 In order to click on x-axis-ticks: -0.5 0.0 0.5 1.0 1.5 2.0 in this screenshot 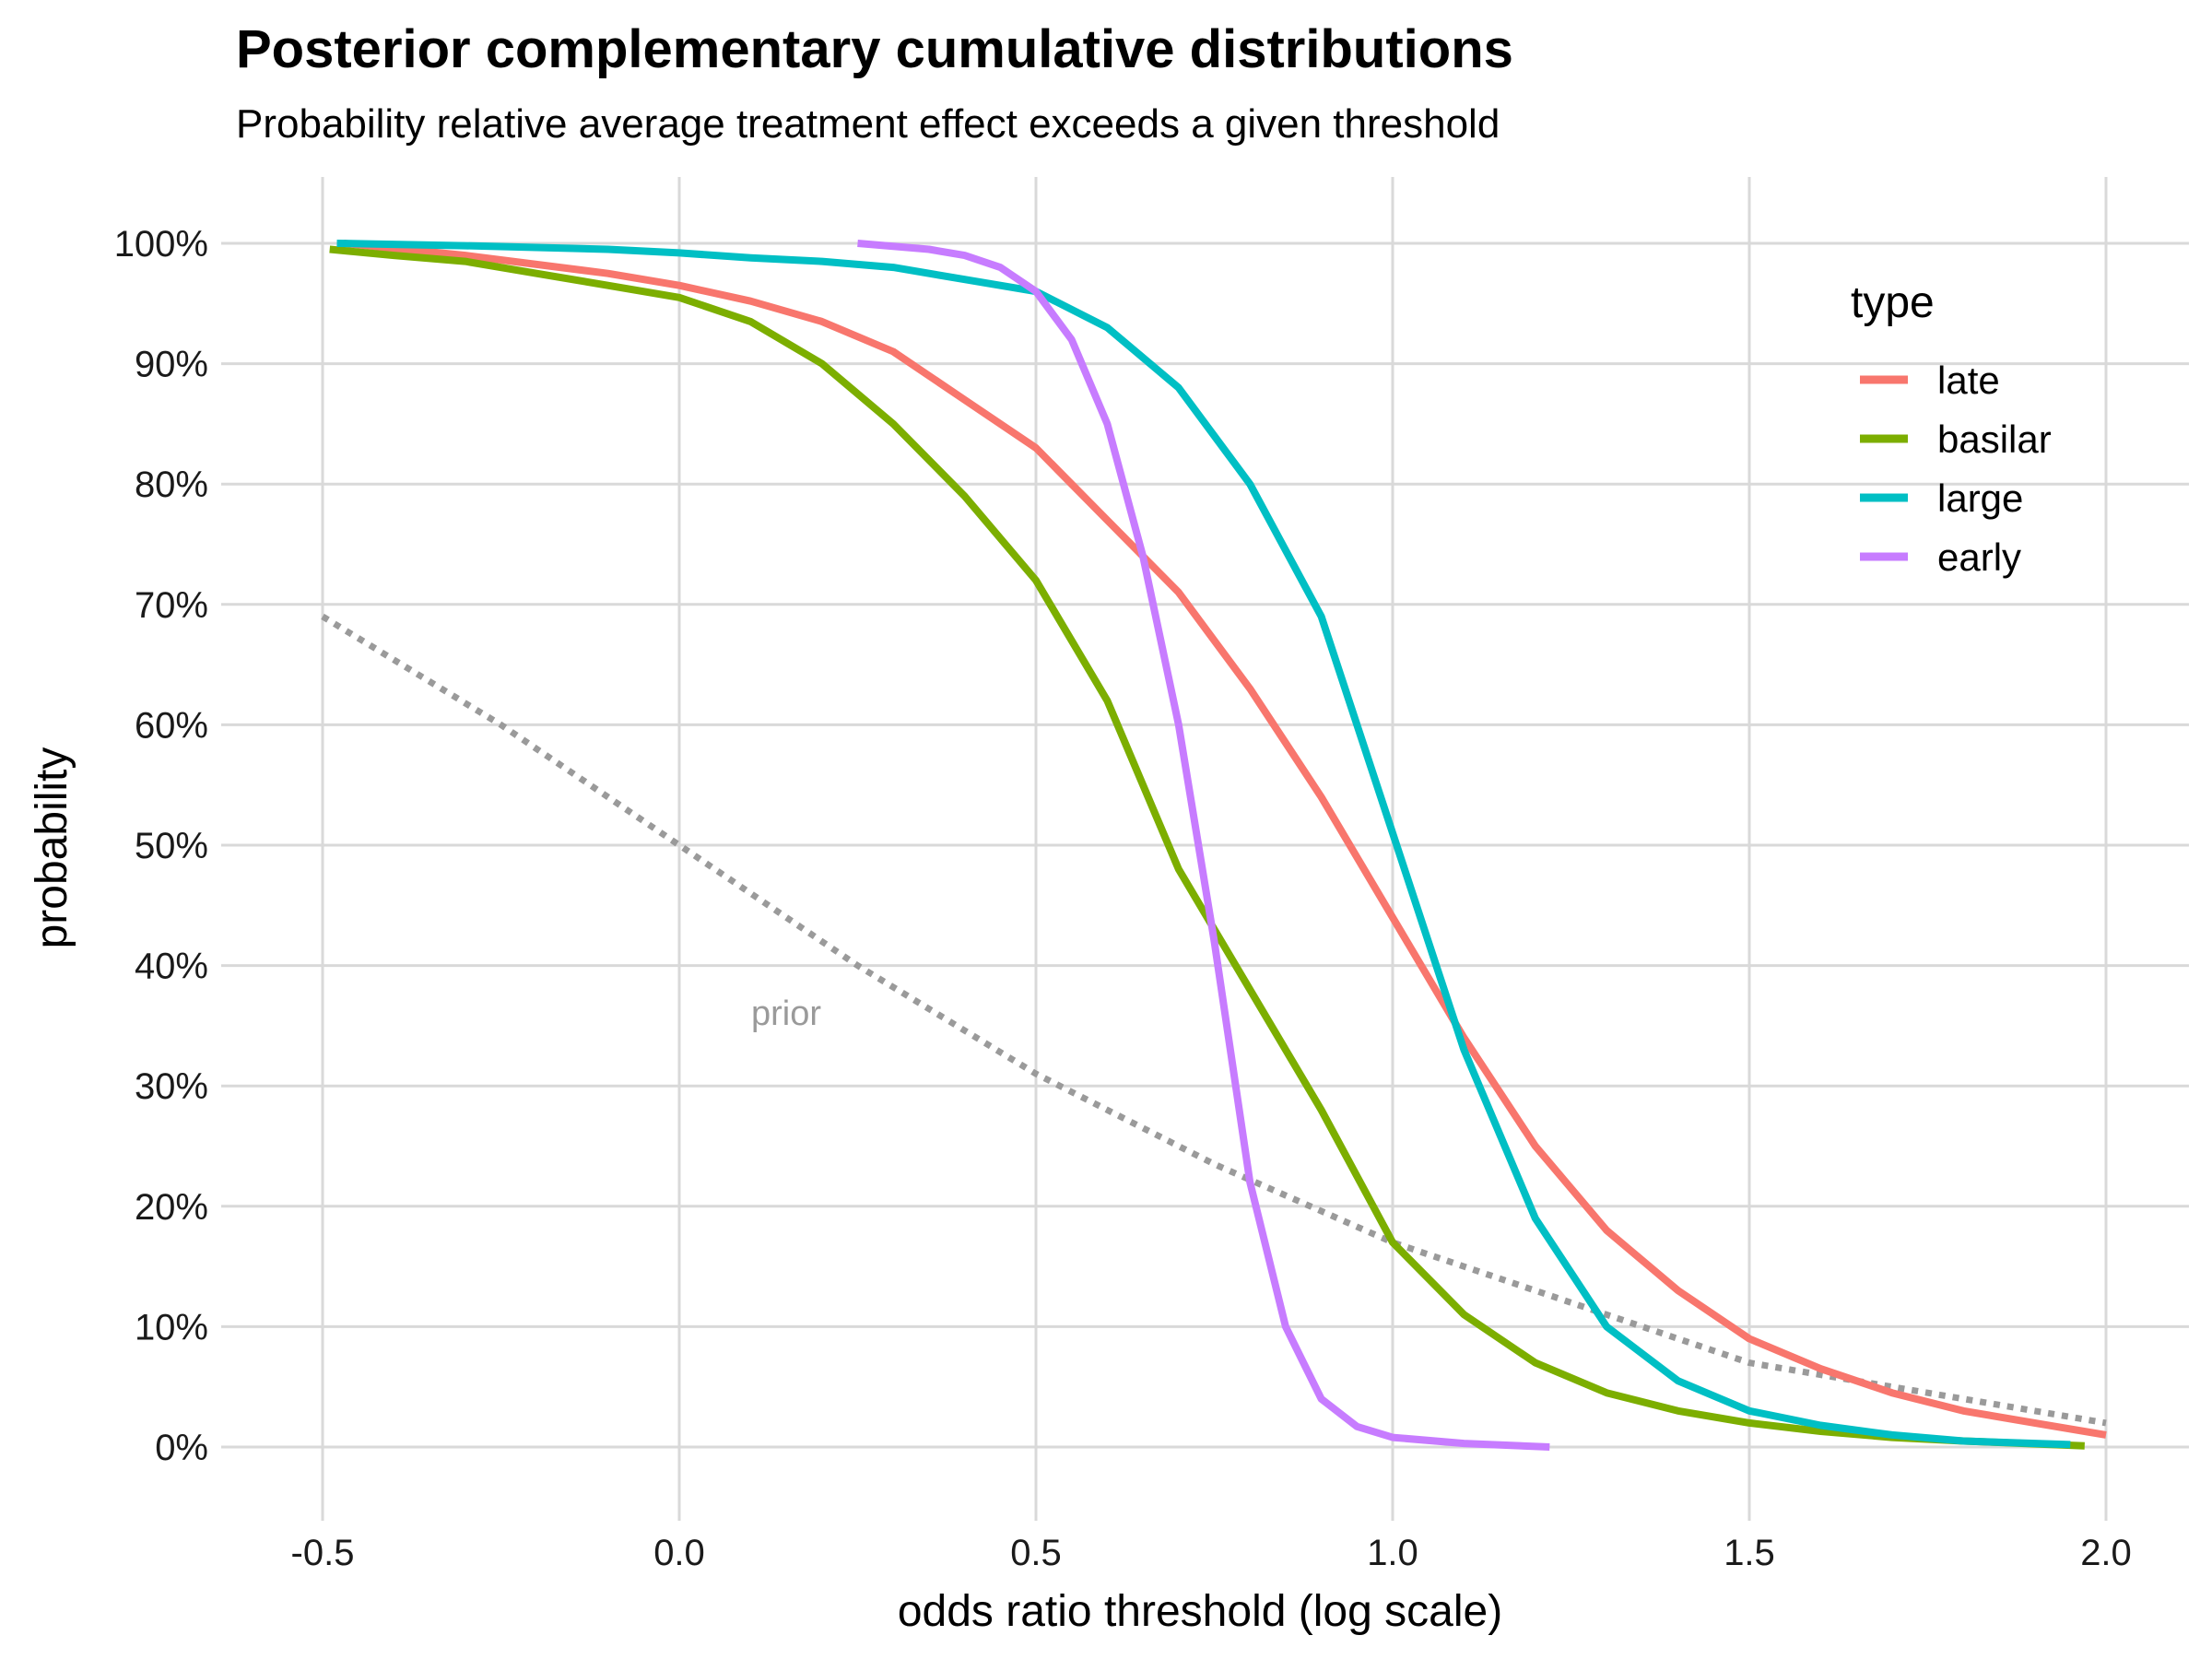, I will do `click(1211, 1553)`.